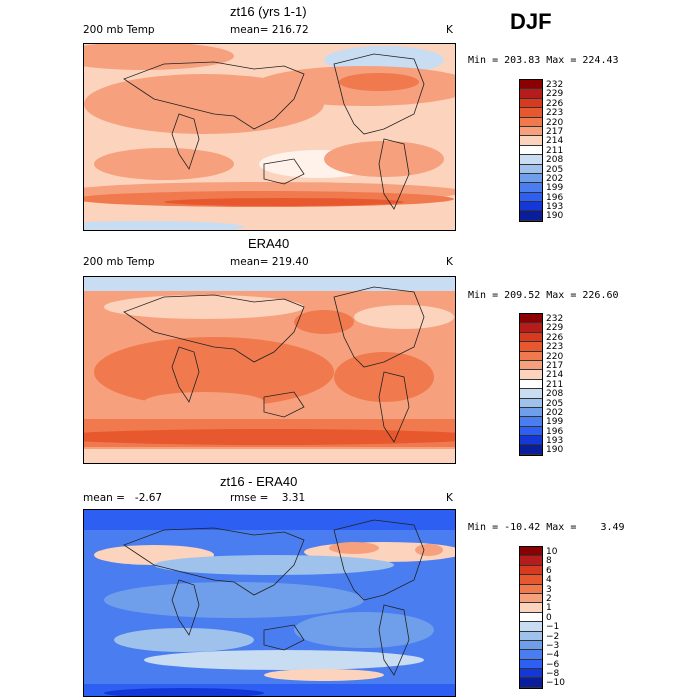 The image size is (700, 700). I want to click on panel1-min-max: Min = 203.83 Max = 224.43, so click(543, 60).